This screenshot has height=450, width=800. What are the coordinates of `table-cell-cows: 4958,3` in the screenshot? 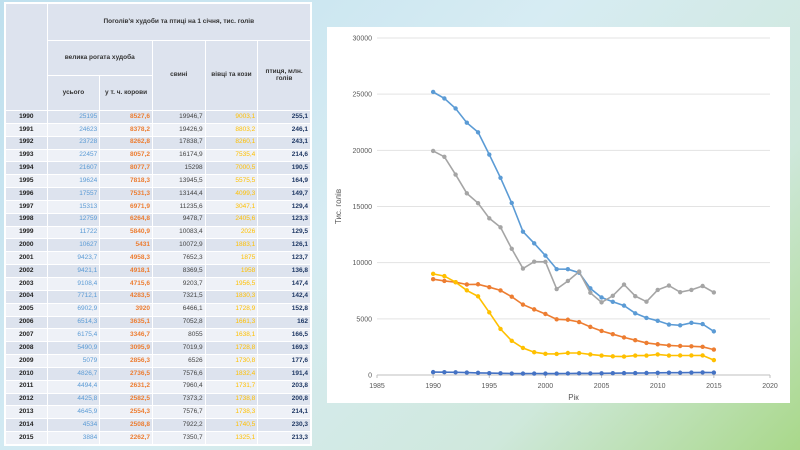 It's located at (126, 258).